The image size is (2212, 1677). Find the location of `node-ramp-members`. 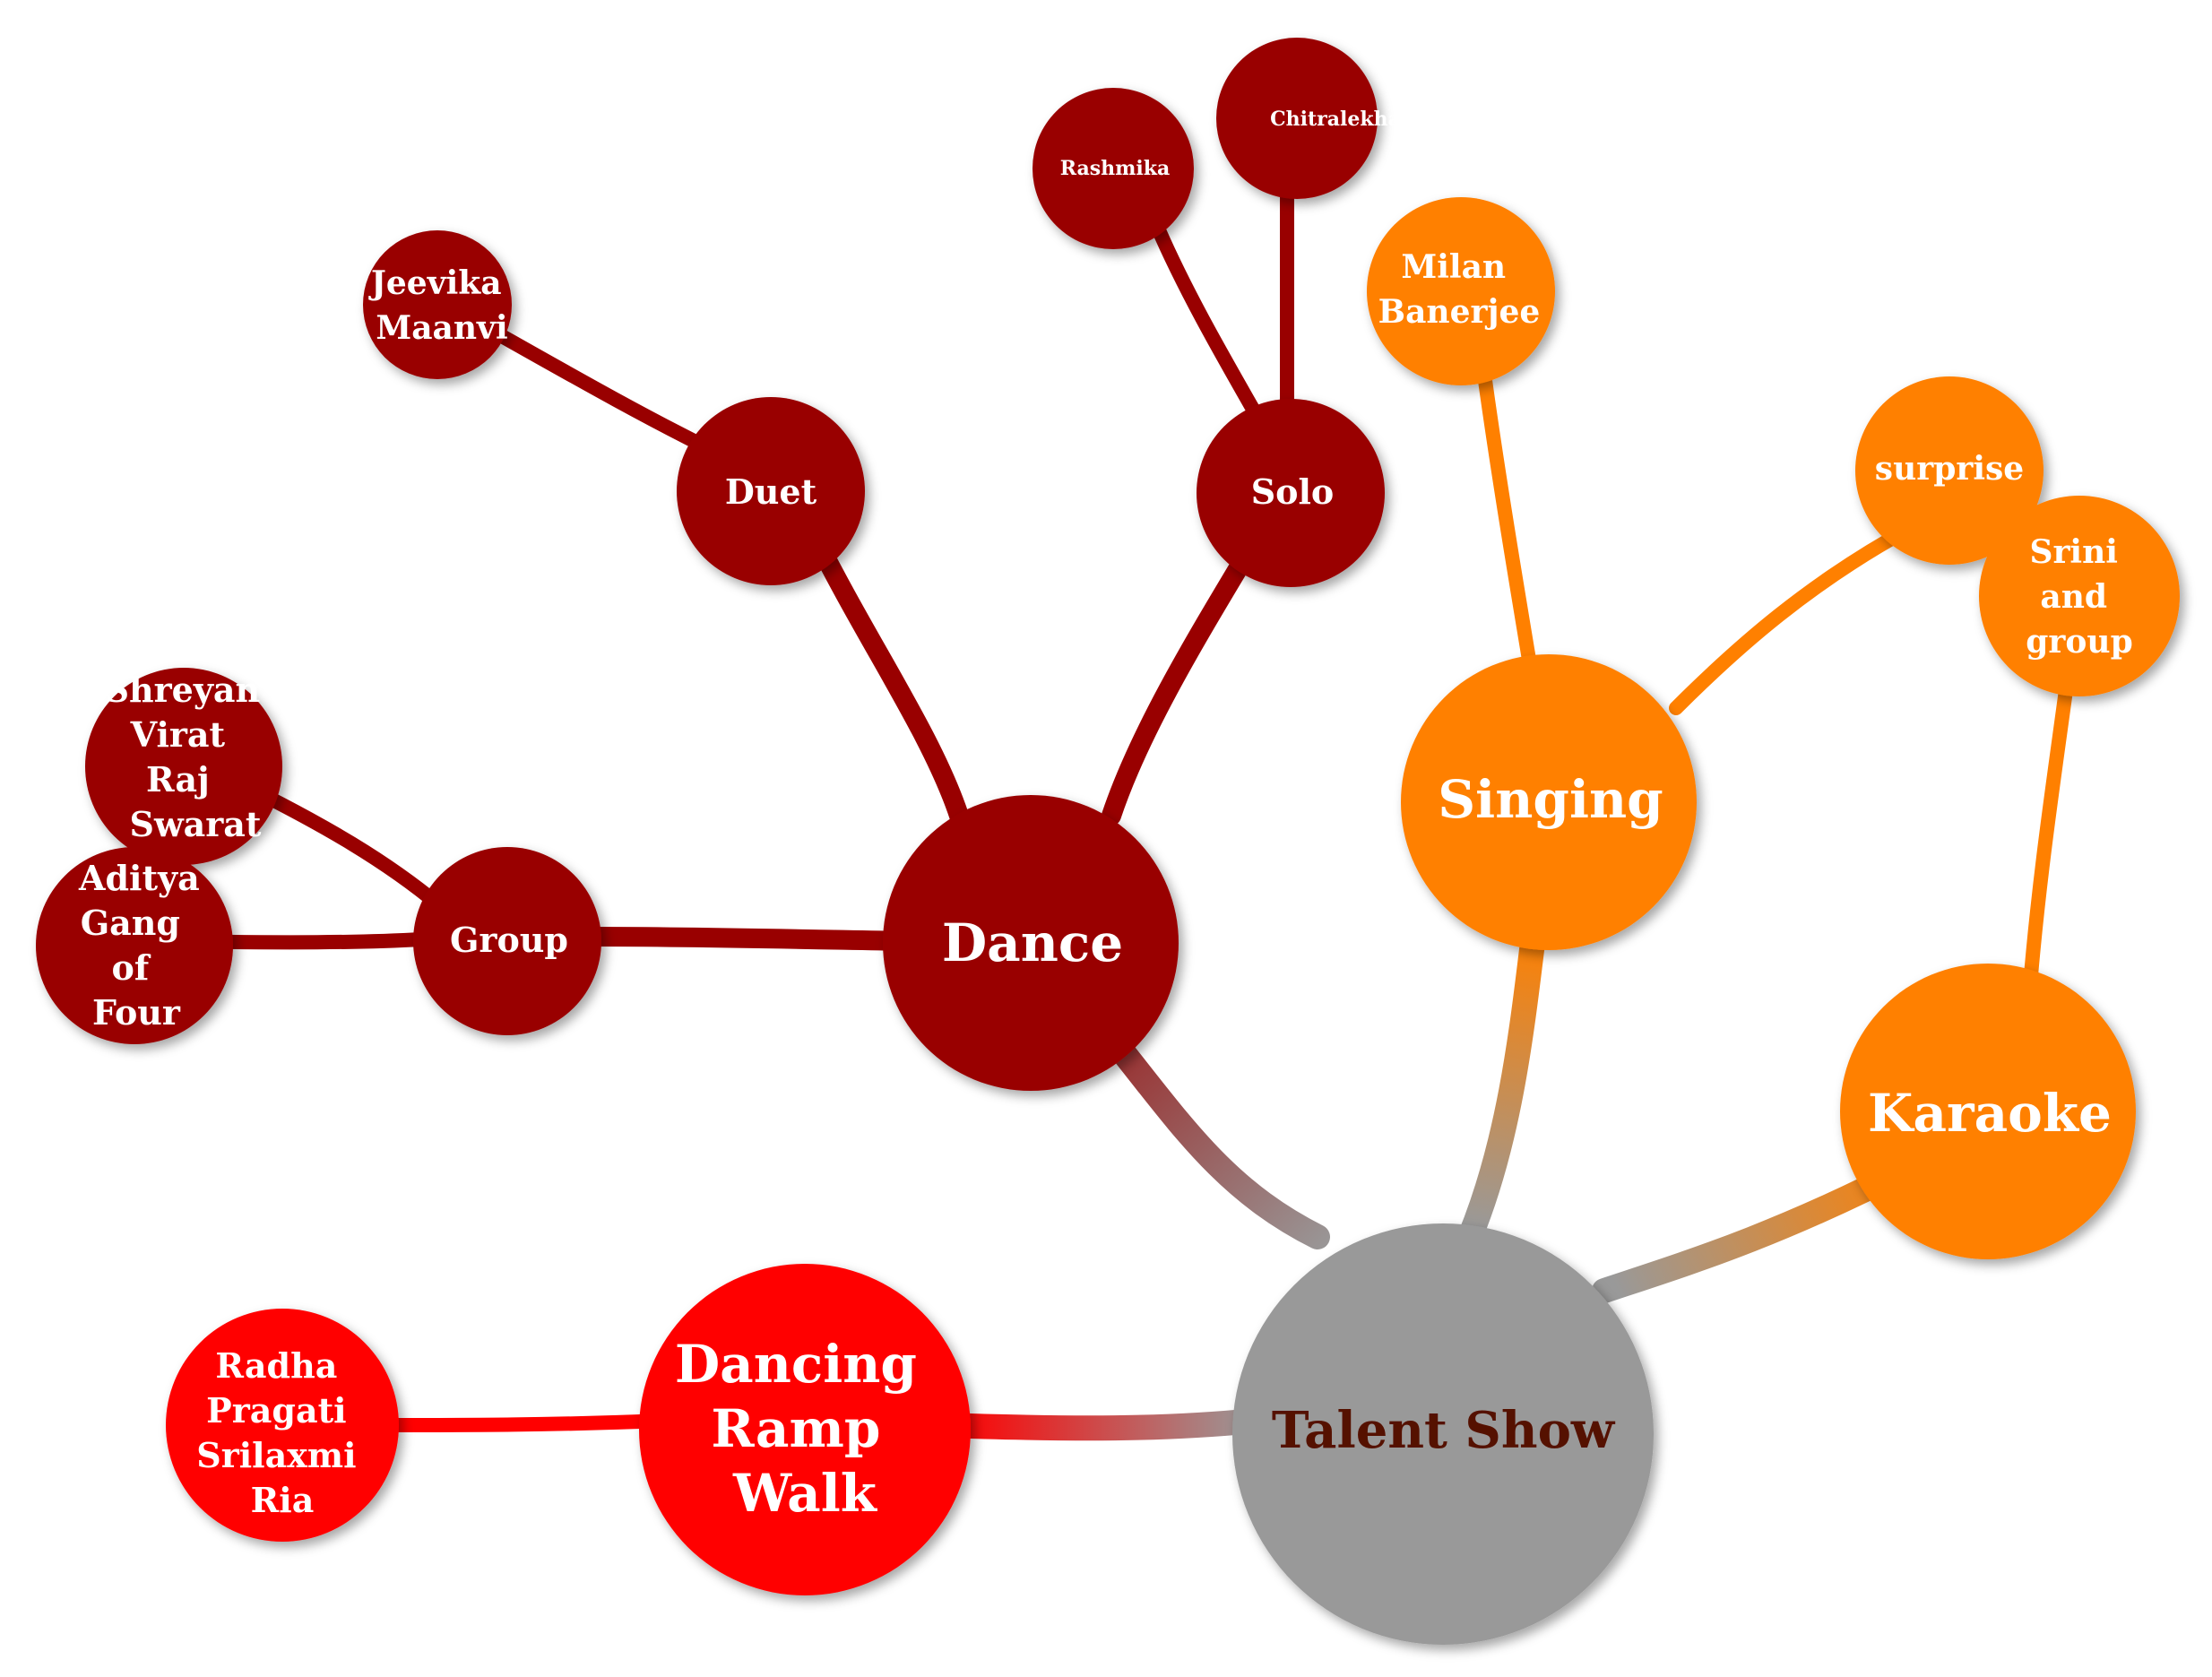

node-ramp-members is located at coordinates (282, 1425).